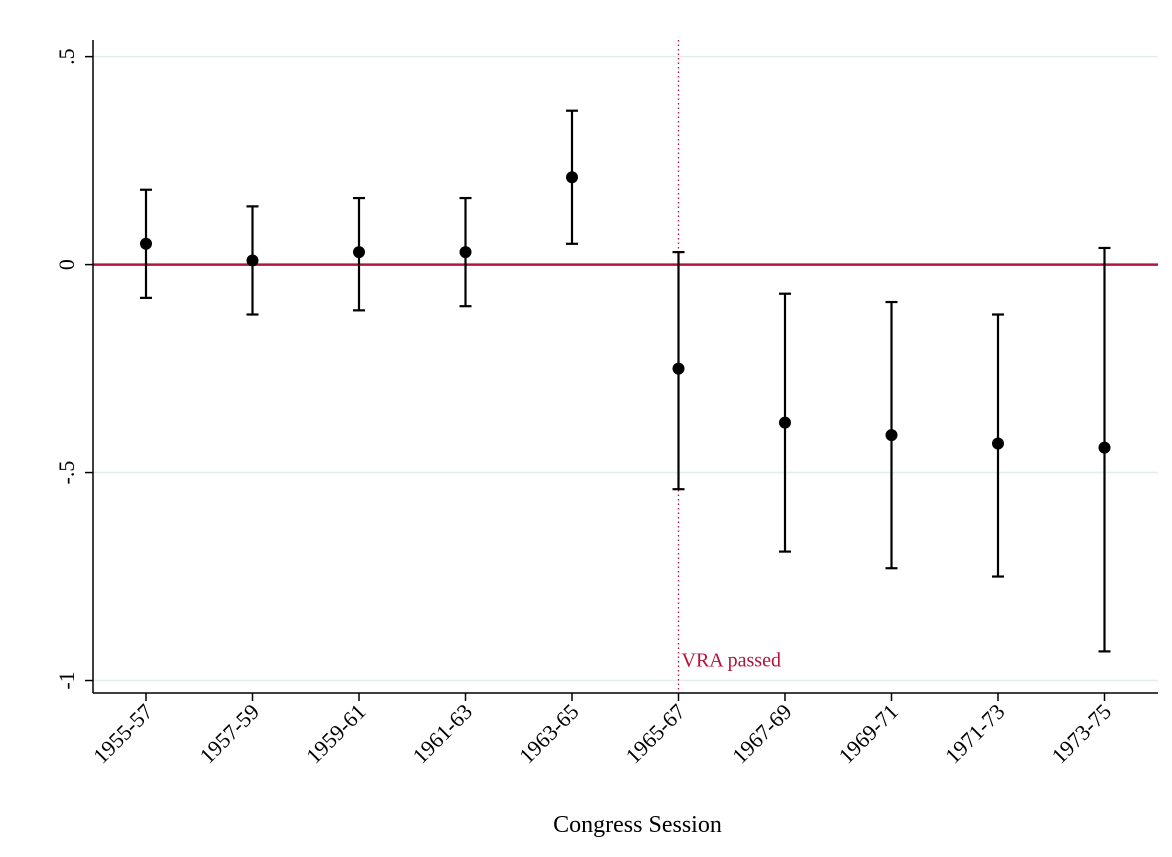 This screenshot has width=1172, height=857. I want to click on x-tick-label: 1961-63, so click(443, 734).